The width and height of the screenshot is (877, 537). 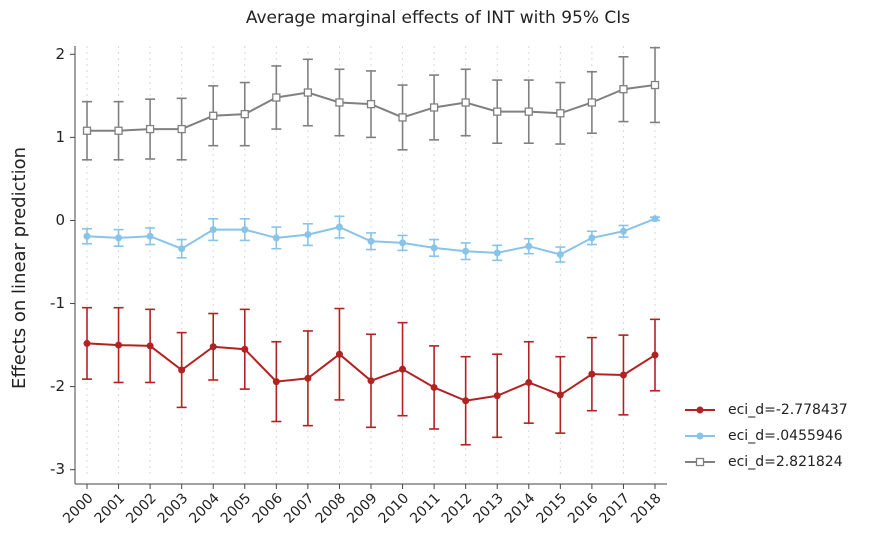 I want to click on legend-label: eci_d=2.821824, so click(x=785, y=462).